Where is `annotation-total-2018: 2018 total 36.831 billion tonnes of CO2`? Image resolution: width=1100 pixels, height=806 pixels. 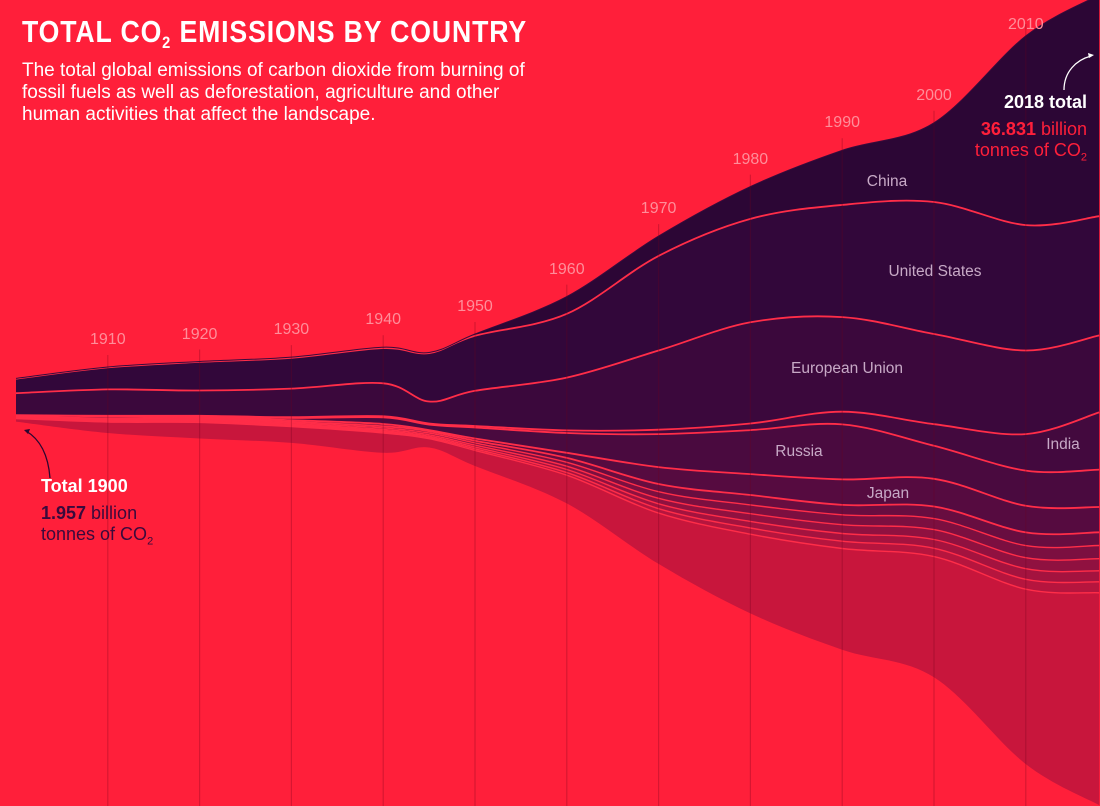 annotation-total-2018: 2018 total 36.831 billion tonnes of CO2 is located at coordinates (1031, 130).